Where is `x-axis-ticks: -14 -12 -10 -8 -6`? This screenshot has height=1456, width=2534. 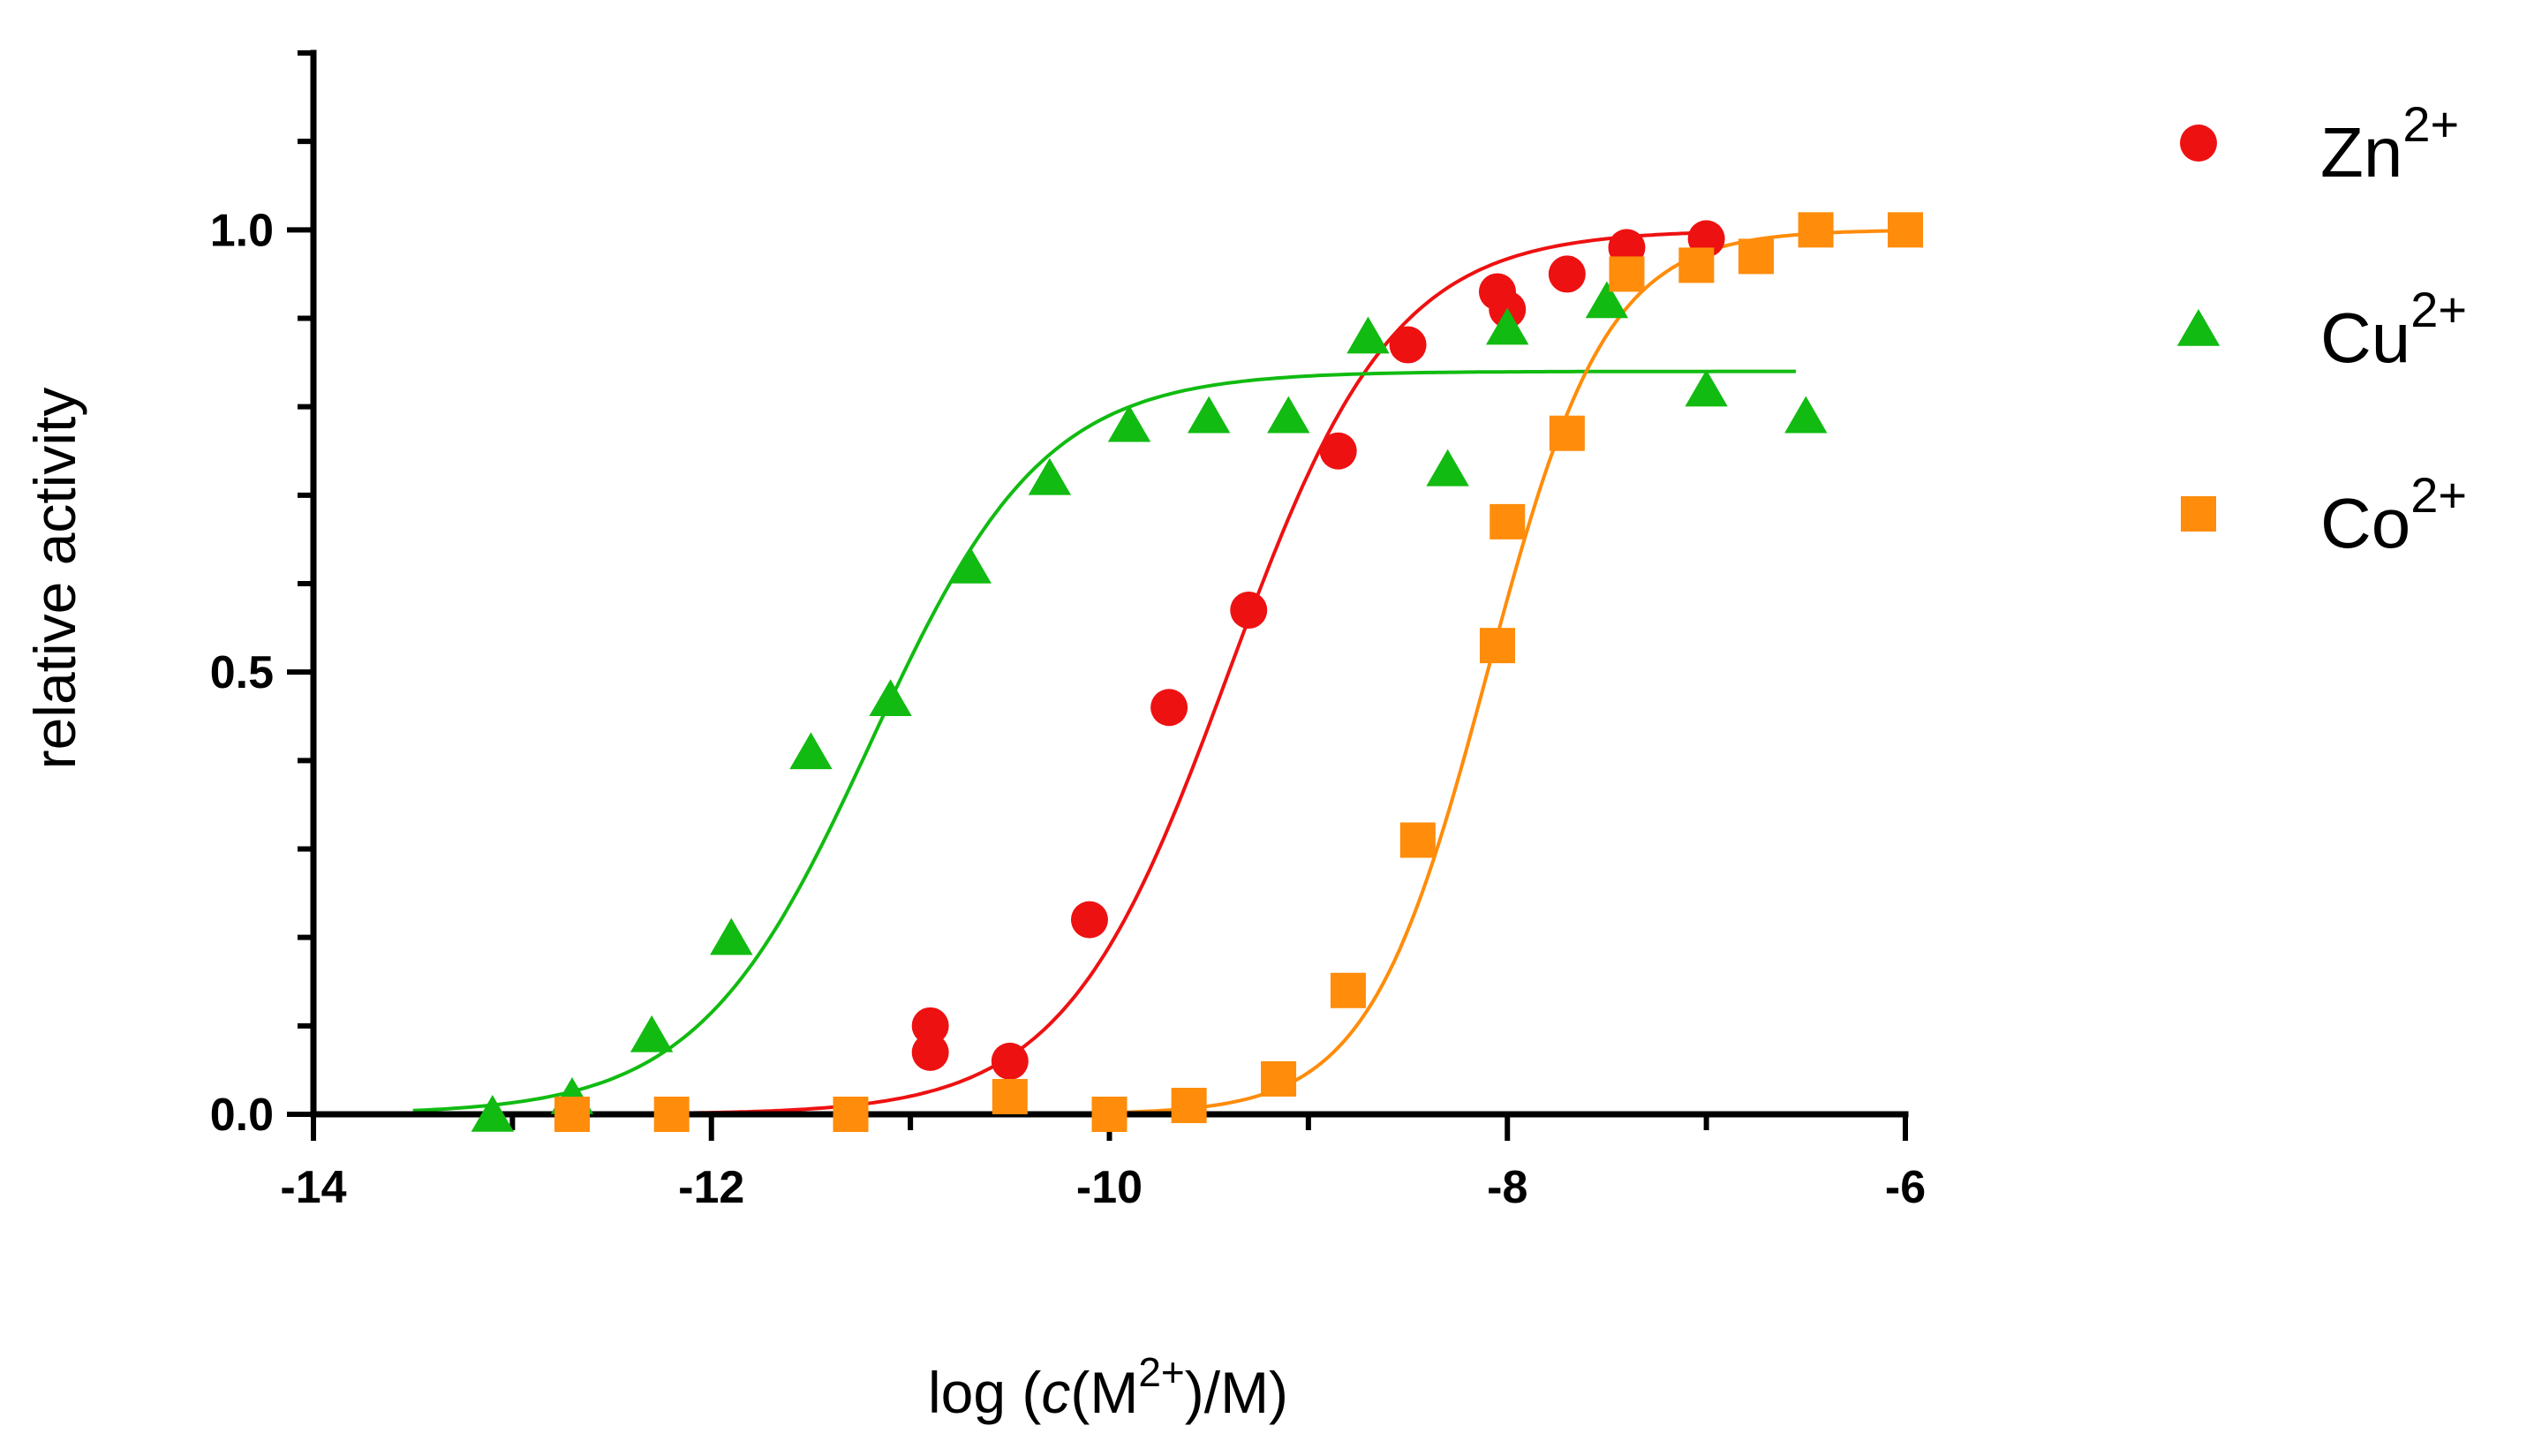
x-axis-ticks: -14 -12 -10 -8 -6 is located at coordinates (1103, 1163).